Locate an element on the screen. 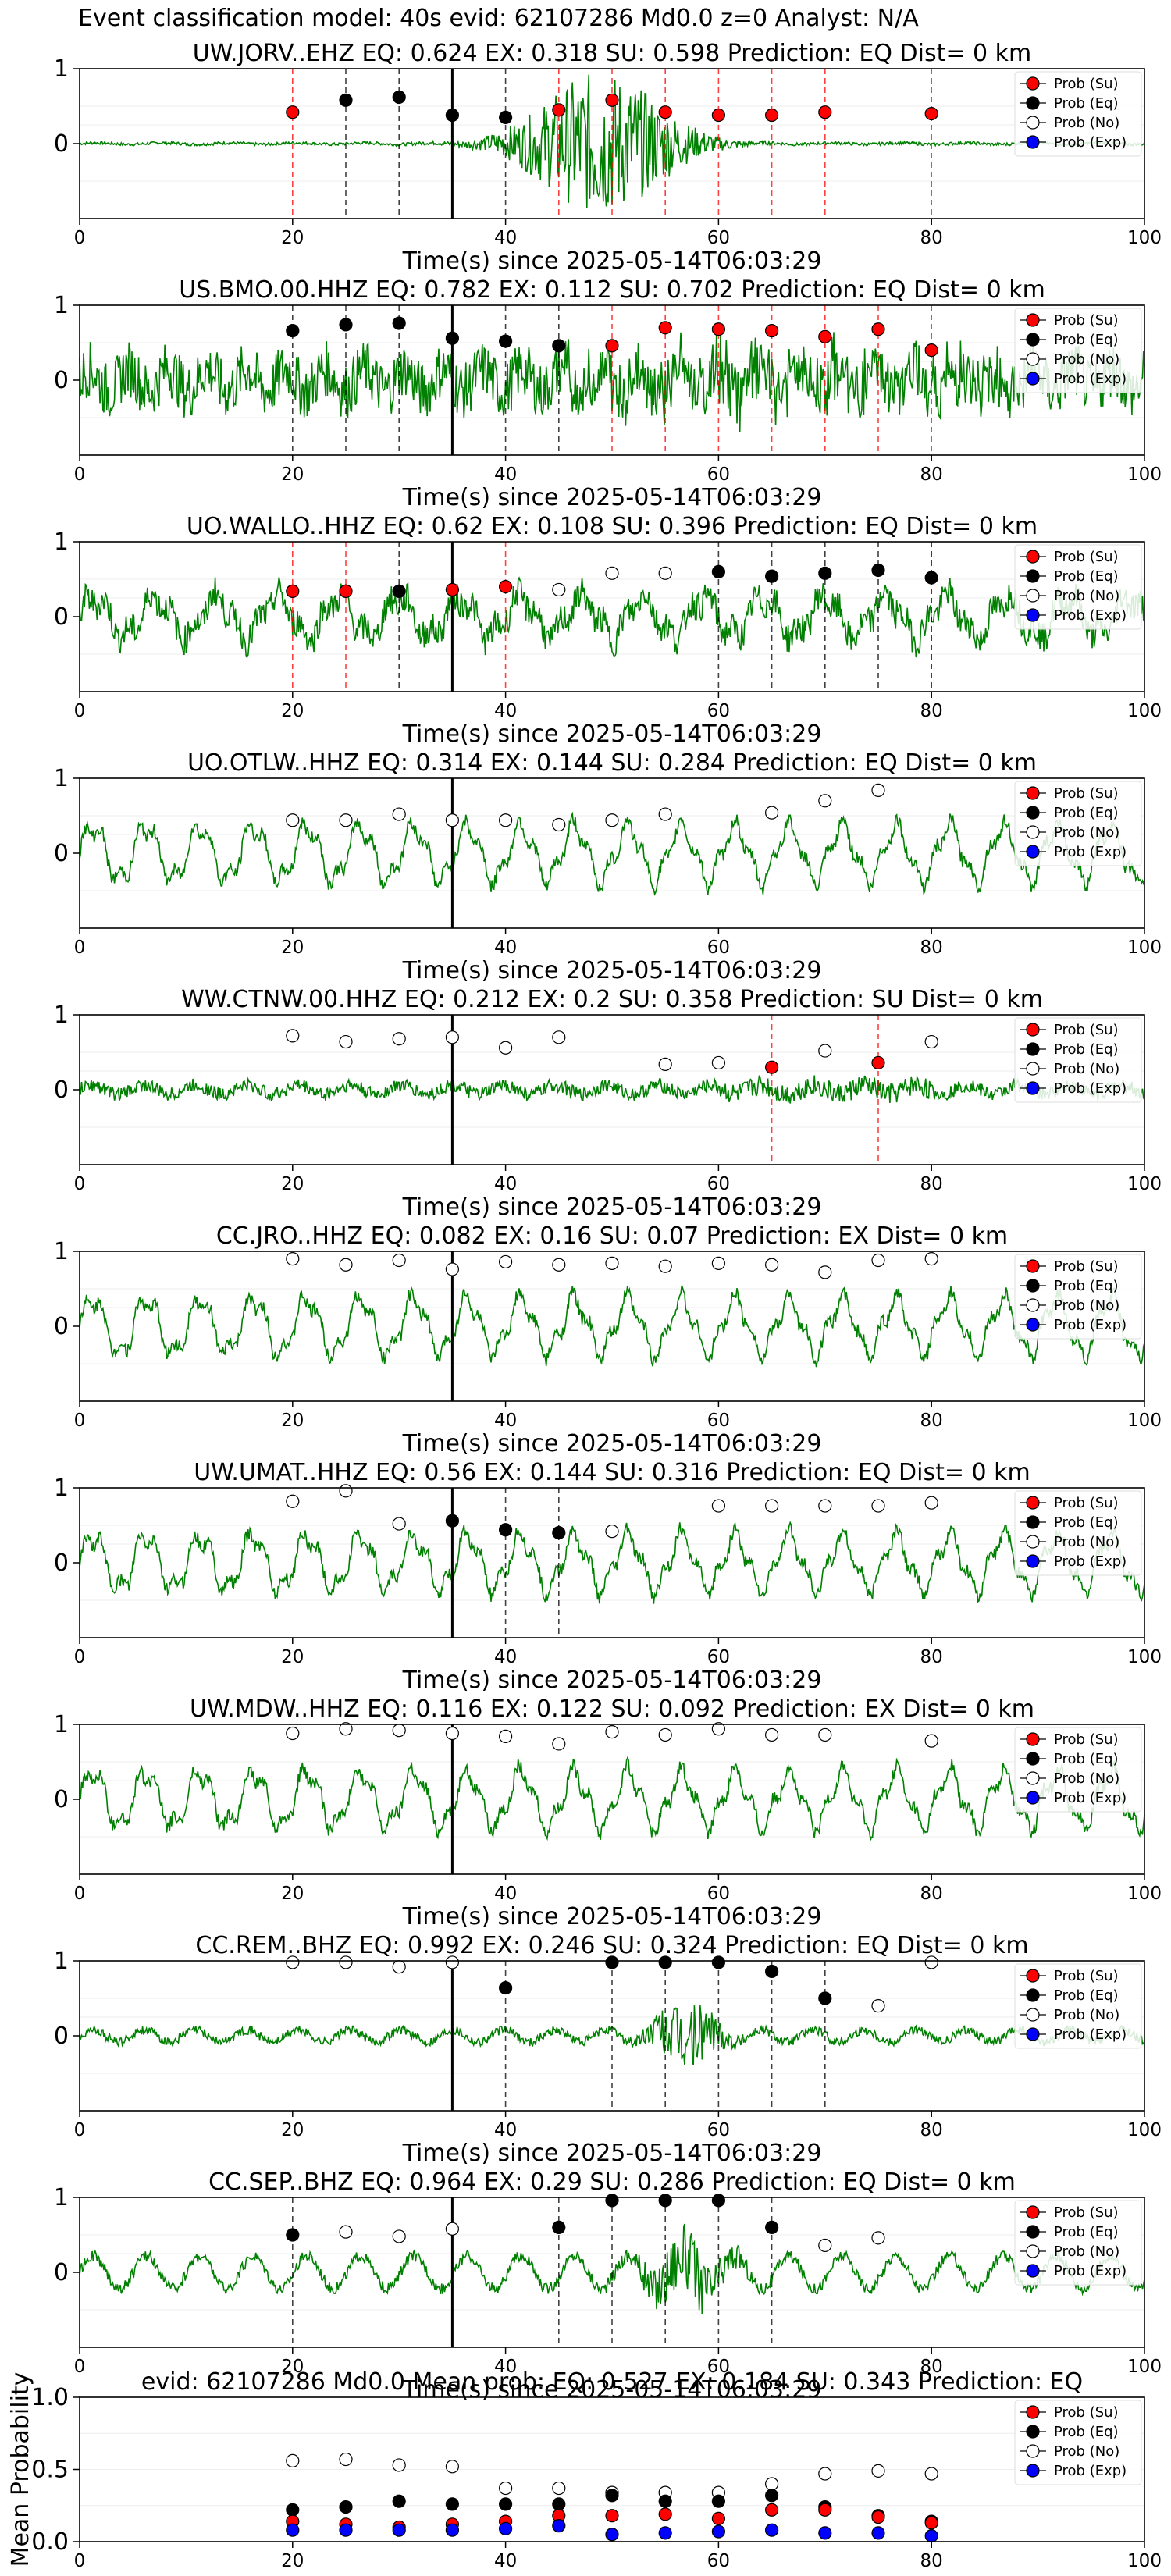  x-tick-label: 0 is located at coordinates (80, 711).